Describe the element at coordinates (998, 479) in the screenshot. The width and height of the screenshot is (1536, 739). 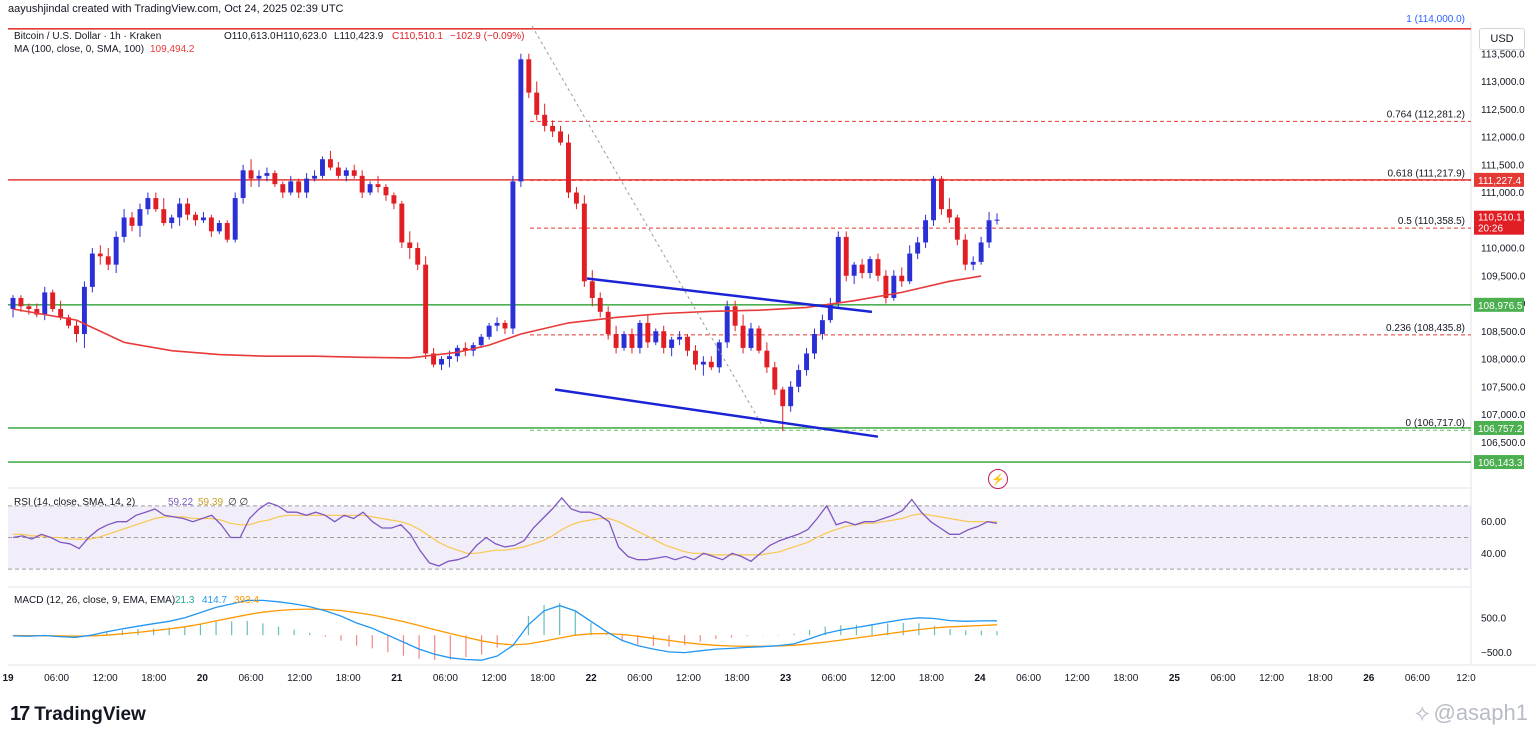
I see `flash-icon: ⚡` at that location.